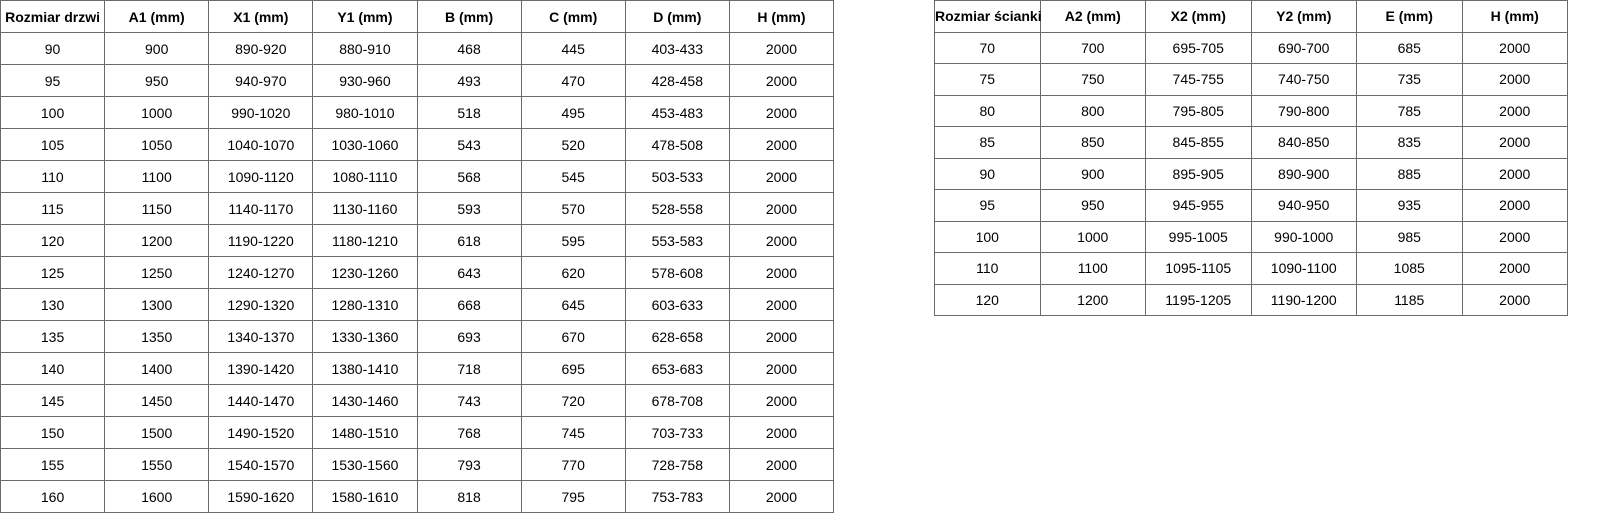 Image resolution: width=1600 pixels, height=514 pixels. What do you see at coordinates (261, 400) in the screenshot?
I see `table-cell: 1440-1470` at bounding box center [261, 400].